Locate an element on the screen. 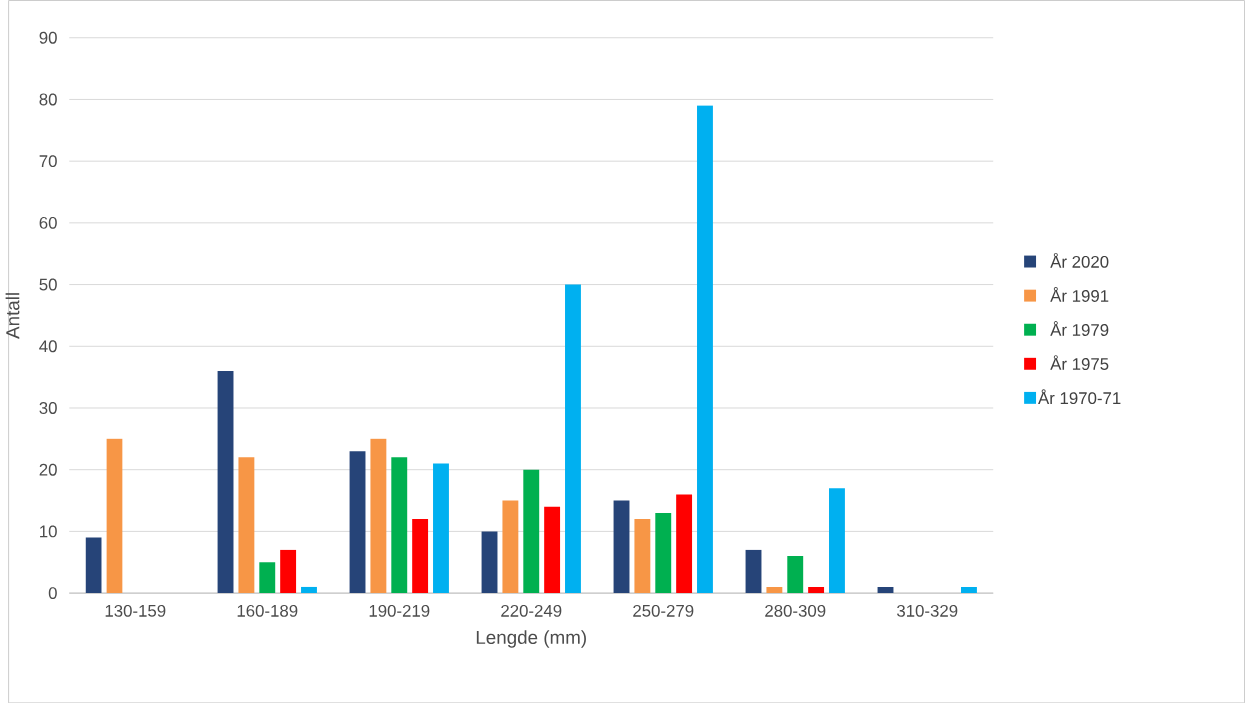 Image resolution: width=1245 pixels, height=703 pixels. legend-label: År 2020 is located at coordinates (1079, 260).